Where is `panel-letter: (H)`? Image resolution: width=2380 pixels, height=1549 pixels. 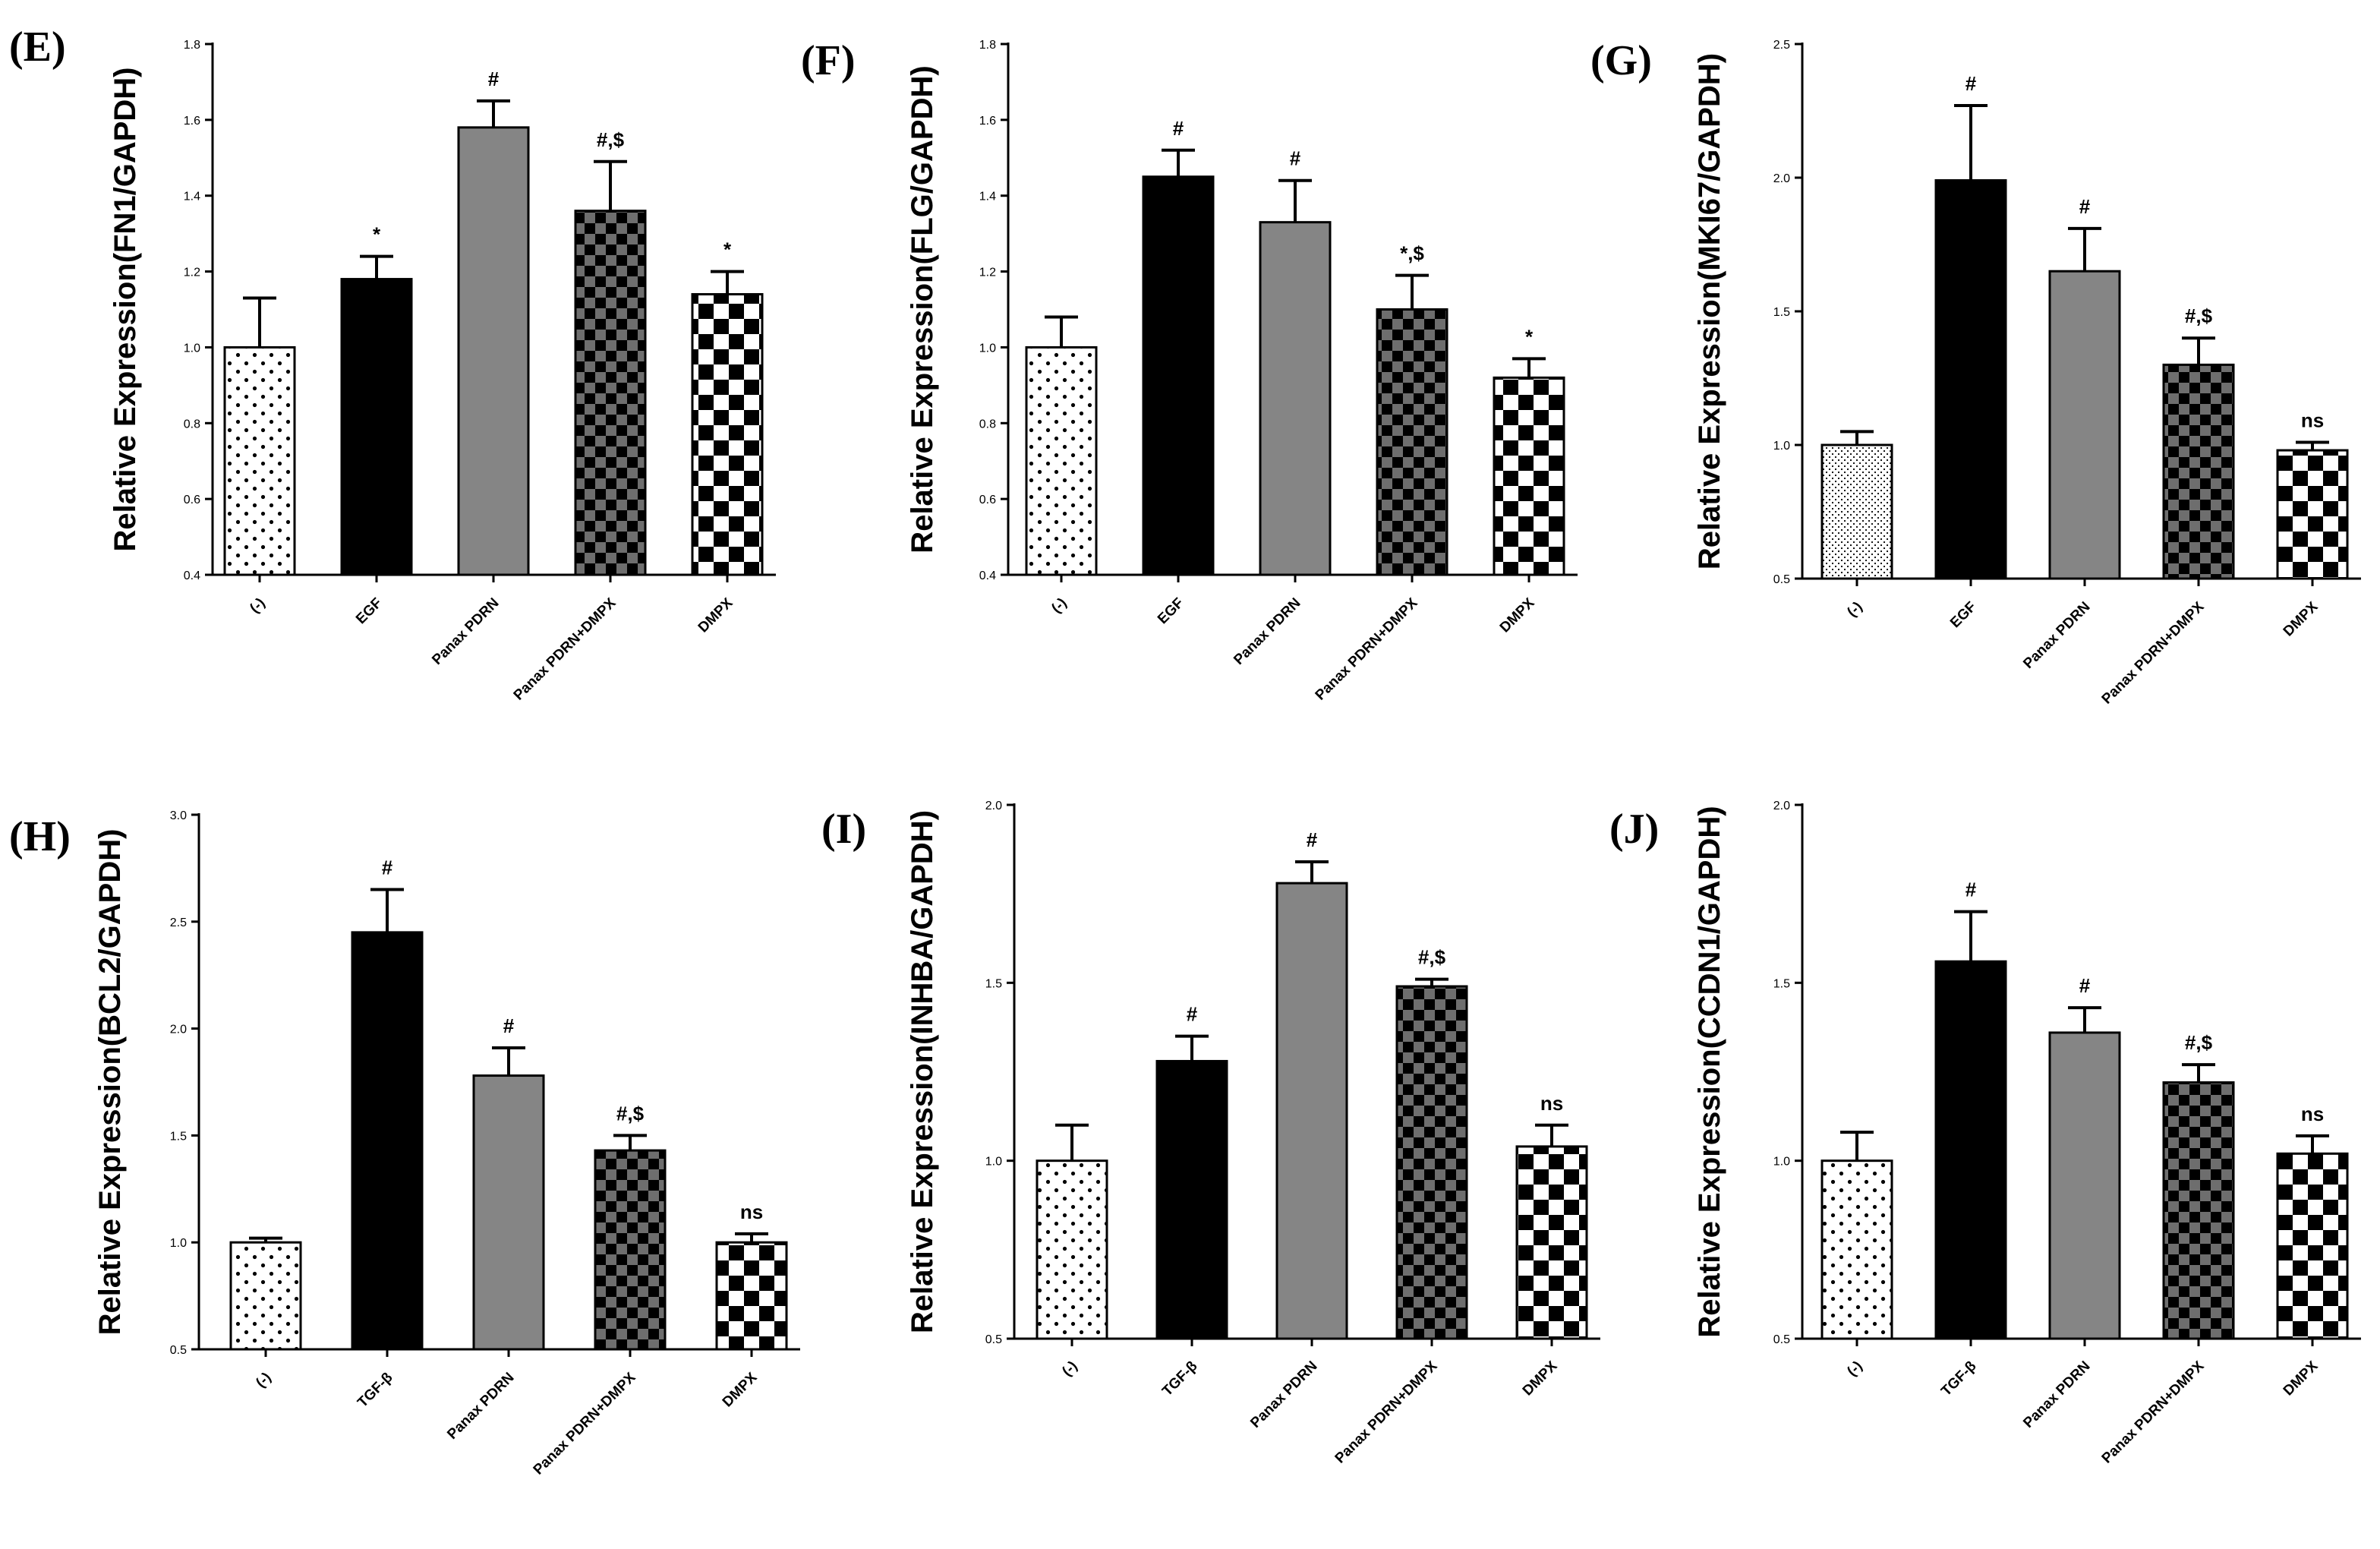 panel-letter: (H) is located at coordinates (40, 837).